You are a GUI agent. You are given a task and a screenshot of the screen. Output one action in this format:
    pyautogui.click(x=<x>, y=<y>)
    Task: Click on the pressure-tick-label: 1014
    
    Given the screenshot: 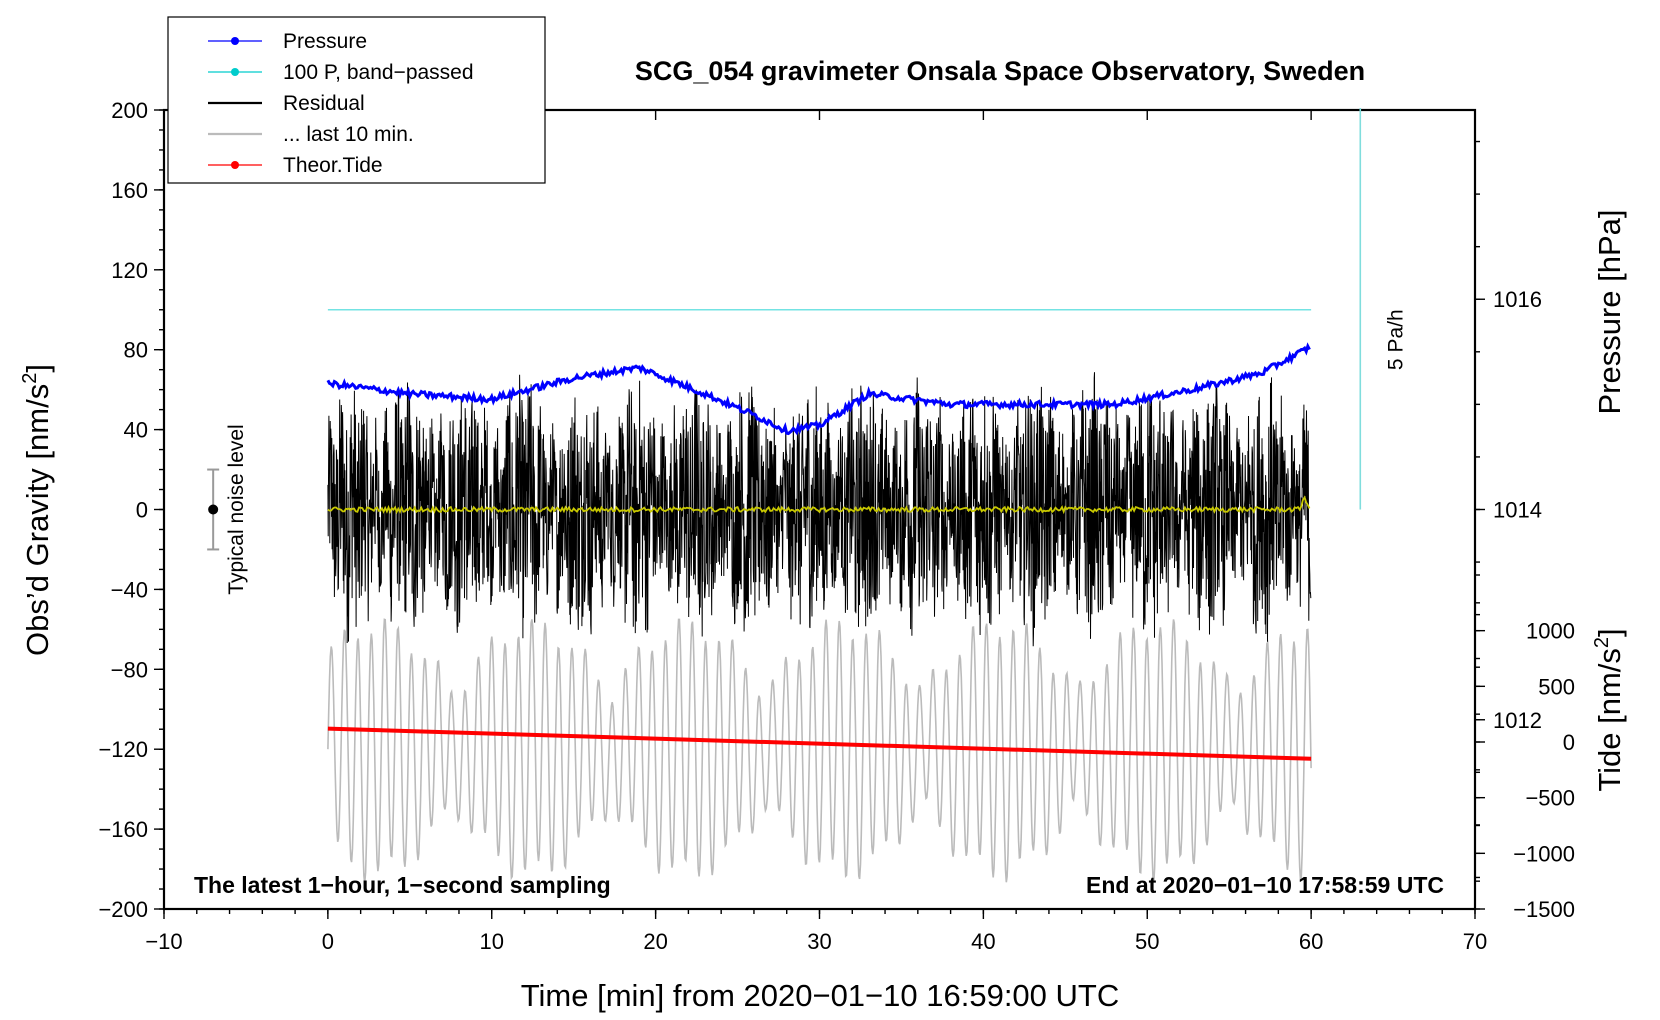 What is the action you would take?
    pyautogui.click(x=1517, y=510)
    